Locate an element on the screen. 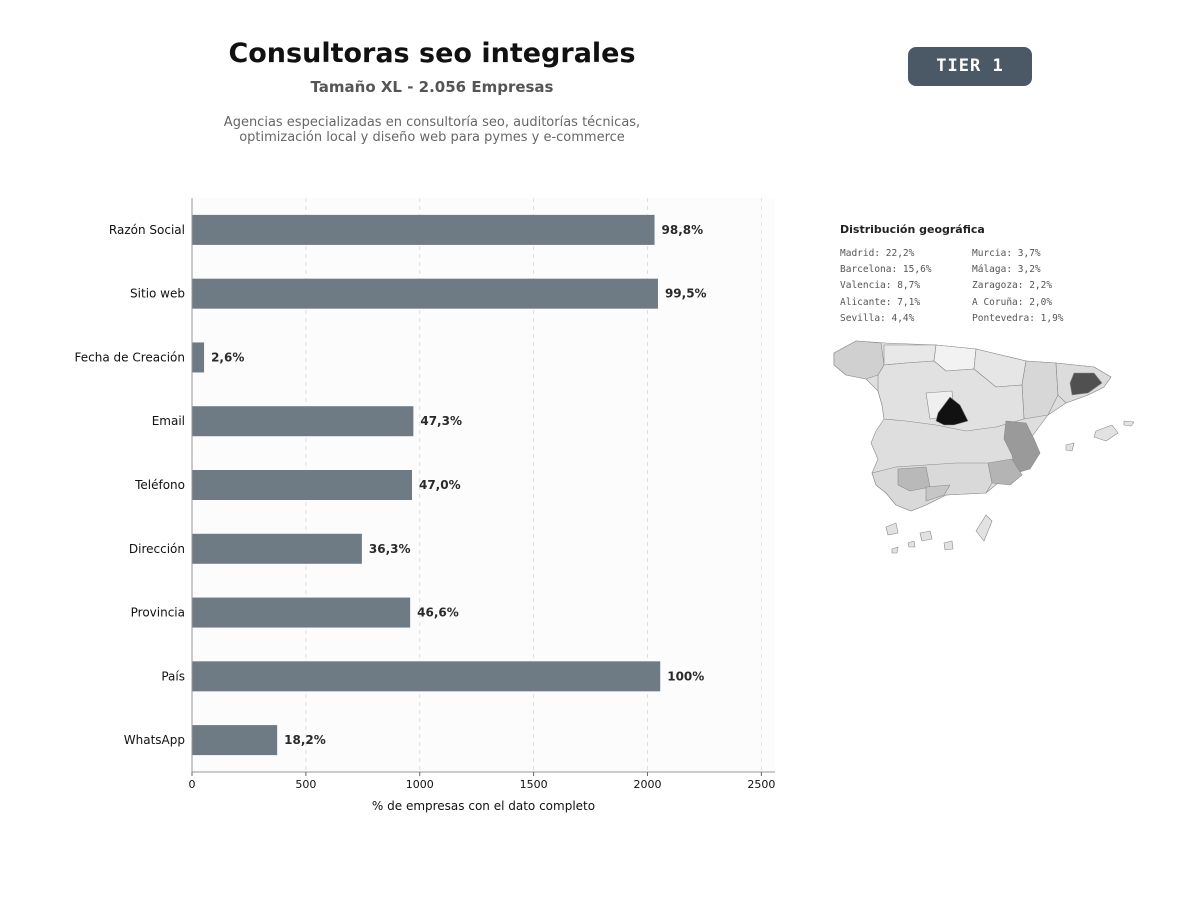  geo-item: Alicante: 7,1% is located at coordinates (880, 302).